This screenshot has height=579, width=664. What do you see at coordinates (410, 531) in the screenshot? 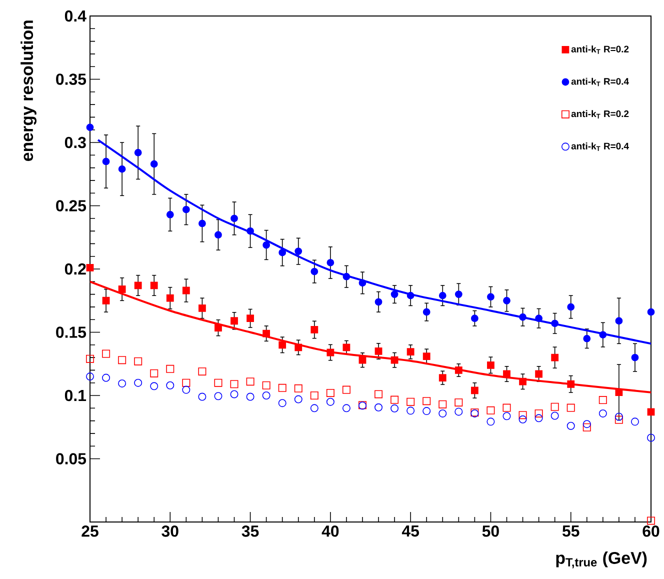
I see `x-tick-label: 45` at bounding box center [410, 531].